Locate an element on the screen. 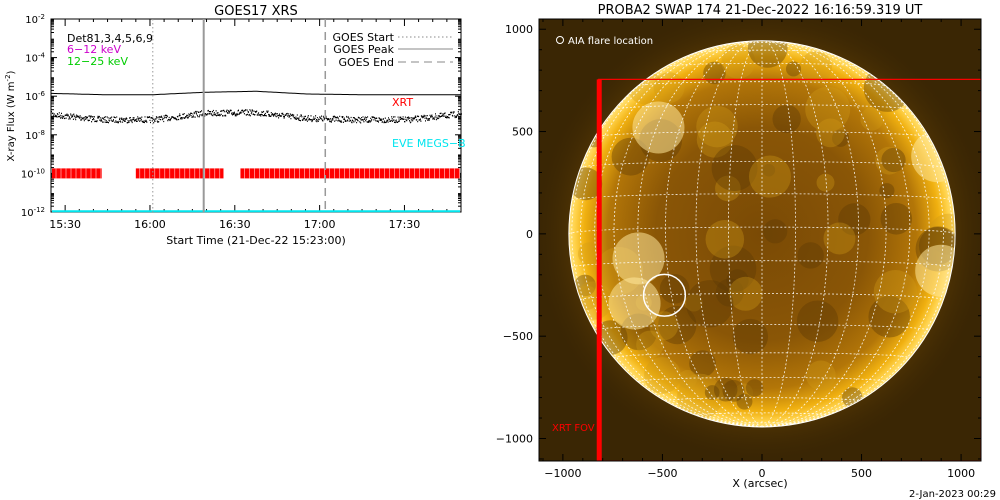 This screenshot has height=500, width=1000. goes-x-tick-label: 16:00 is located at coordinates (150, 224).